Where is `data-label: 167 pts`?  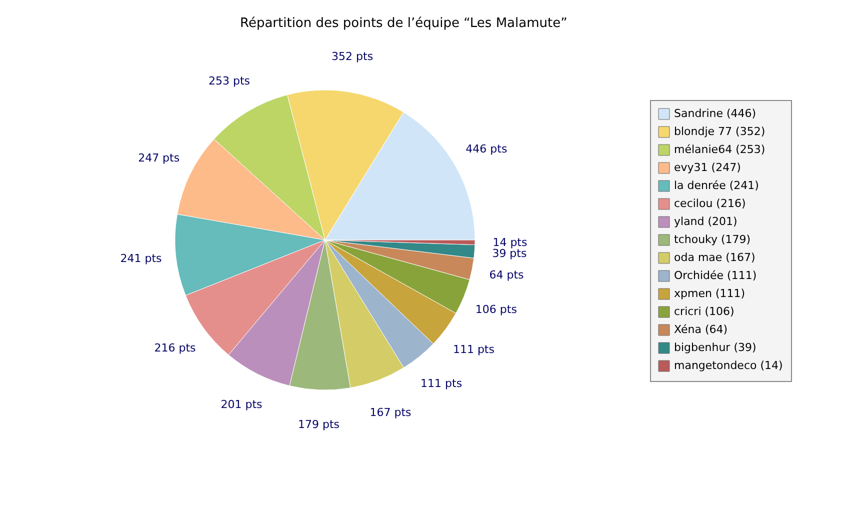 data-label: 167 pts is located at coordinates (391, 413).